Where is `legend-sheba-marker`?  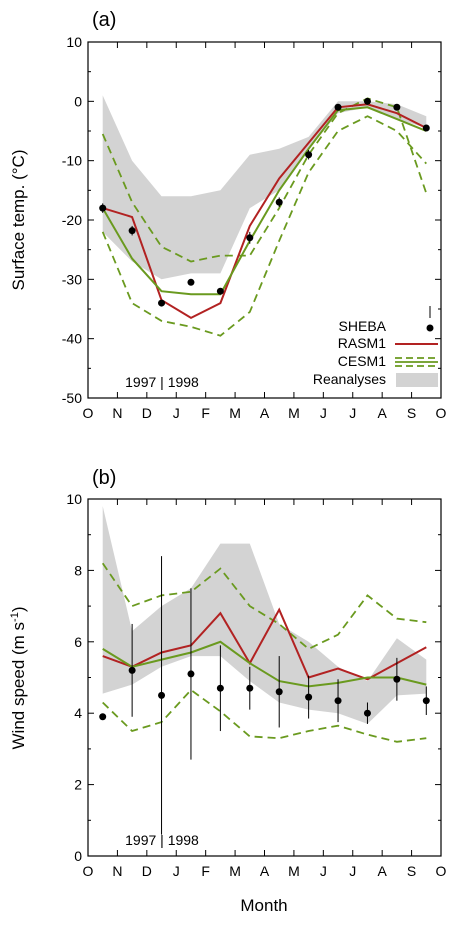
legend-sheba-marker is located at coordinates (430, 328).